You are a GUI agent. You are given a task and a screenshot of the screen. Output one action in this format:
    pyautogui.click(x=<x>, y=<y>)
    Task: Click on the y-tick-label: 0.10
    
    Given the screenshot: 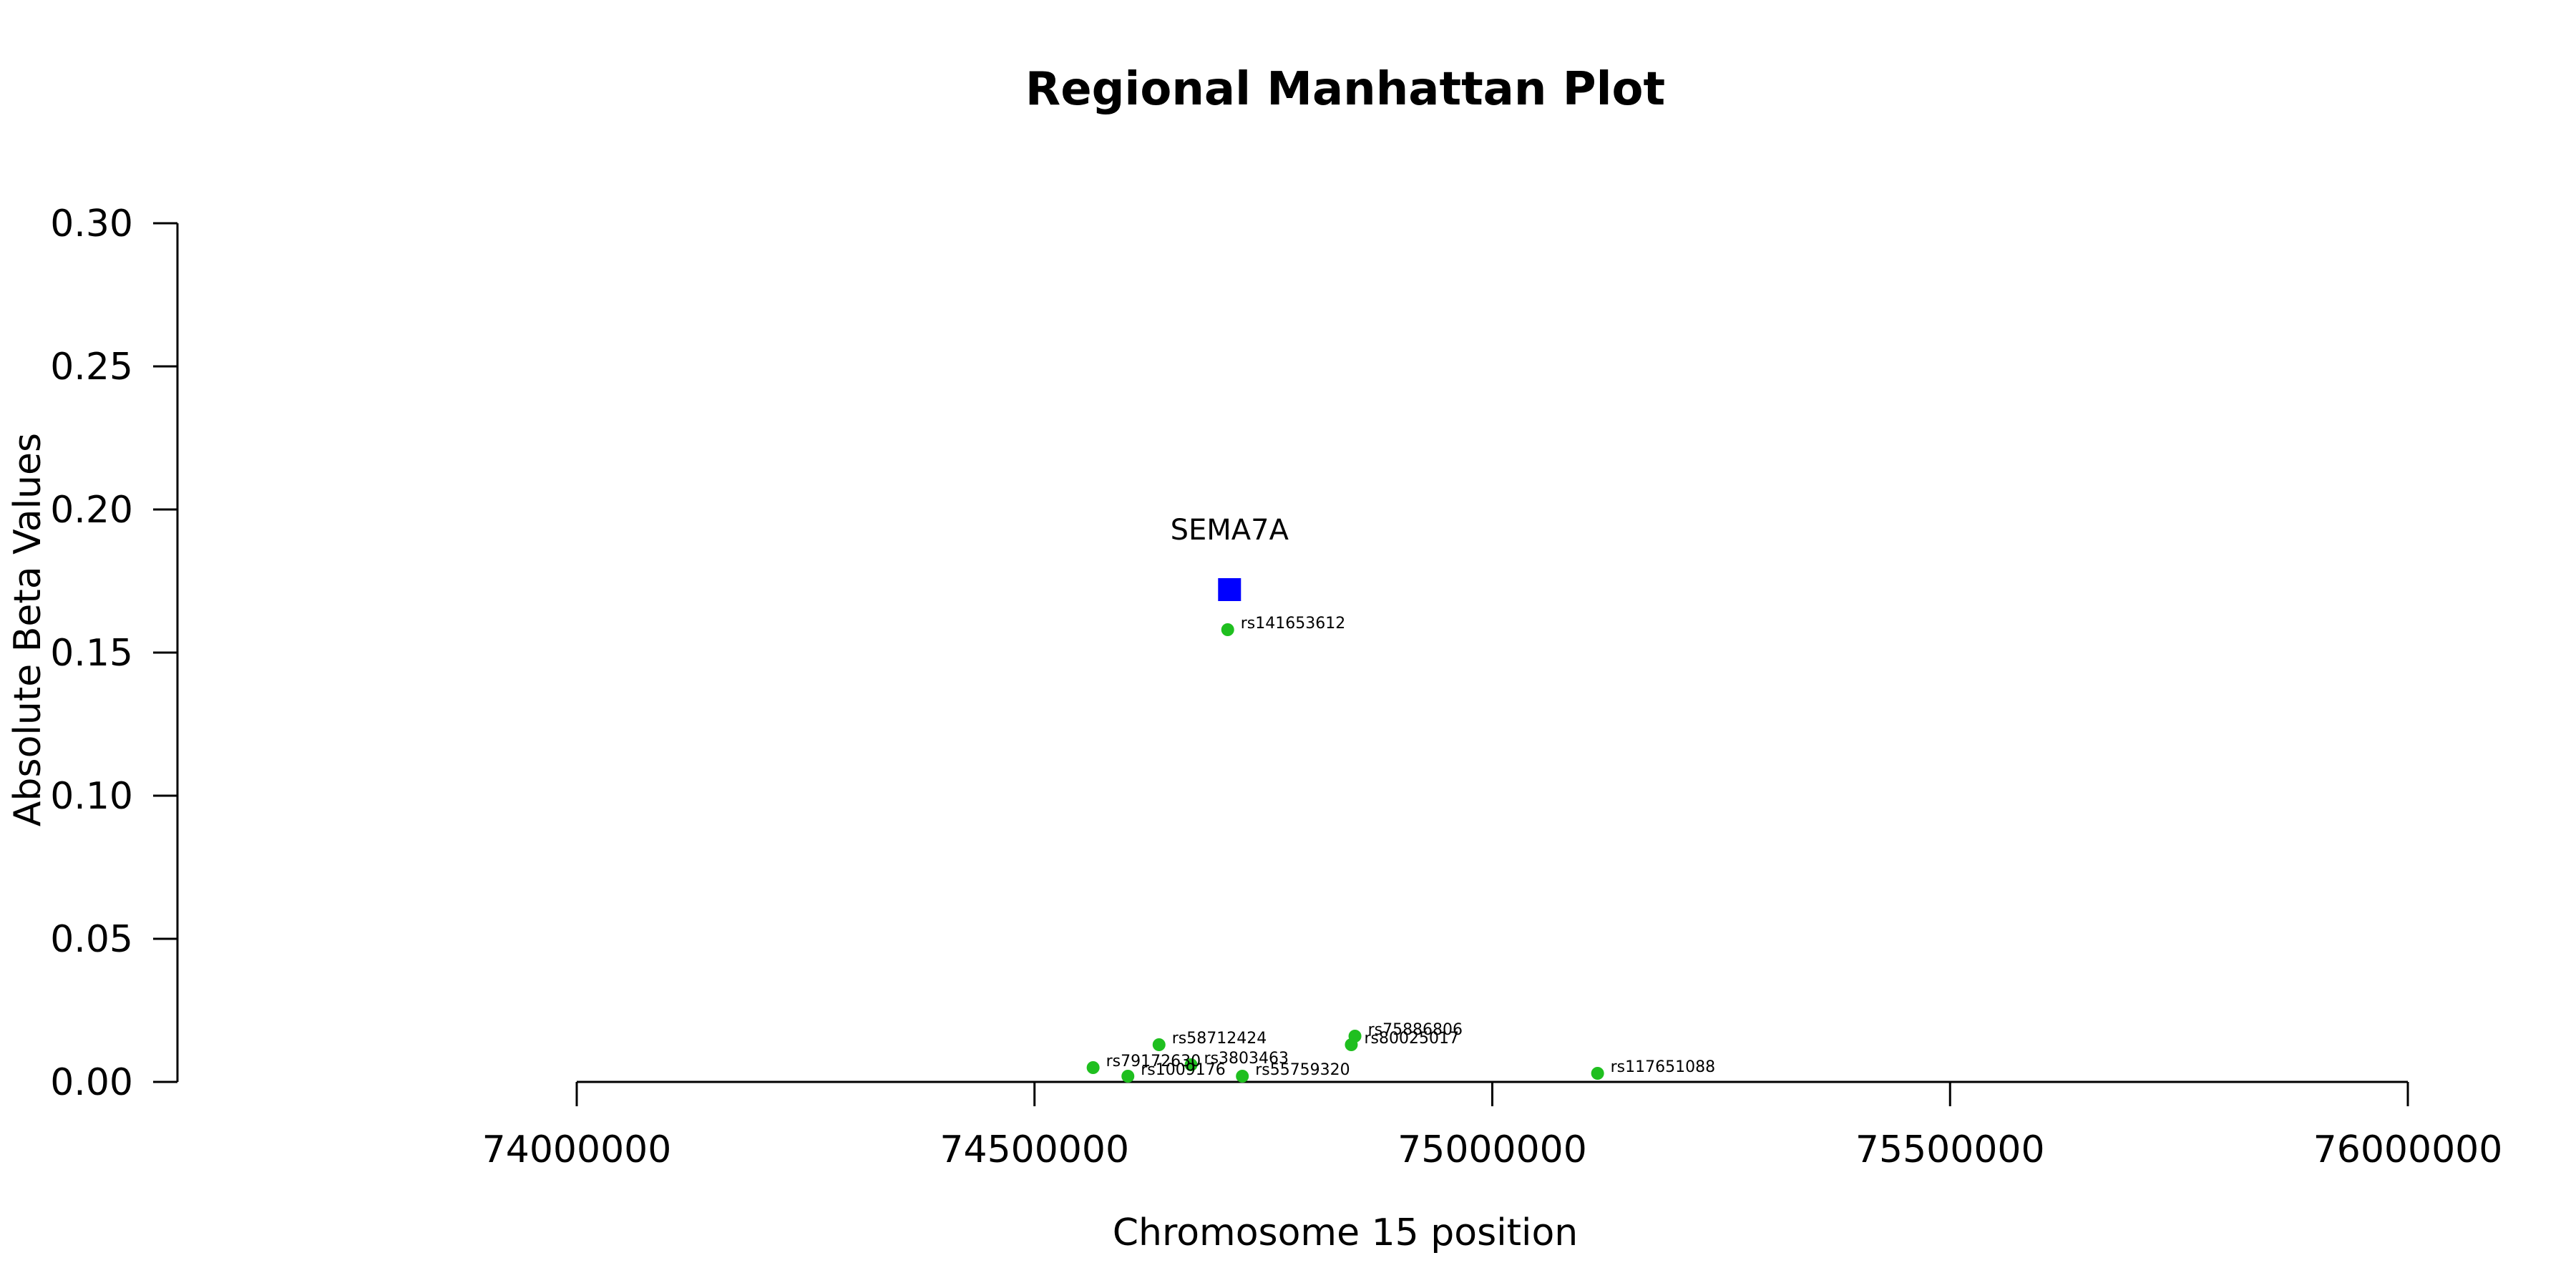 What is the action you would take?
    pyautogui.click(x=91, y=796)
    